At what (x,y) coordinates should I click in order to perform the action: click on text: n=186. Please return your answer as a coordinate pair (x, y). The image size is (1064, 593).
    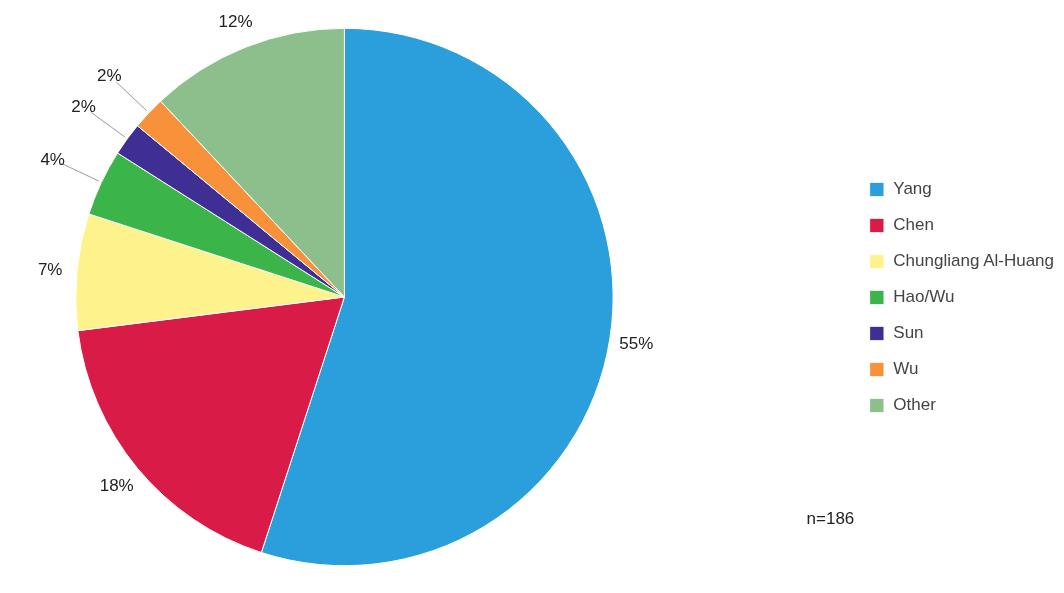
    Looking at the image, I should click on (830, 518).